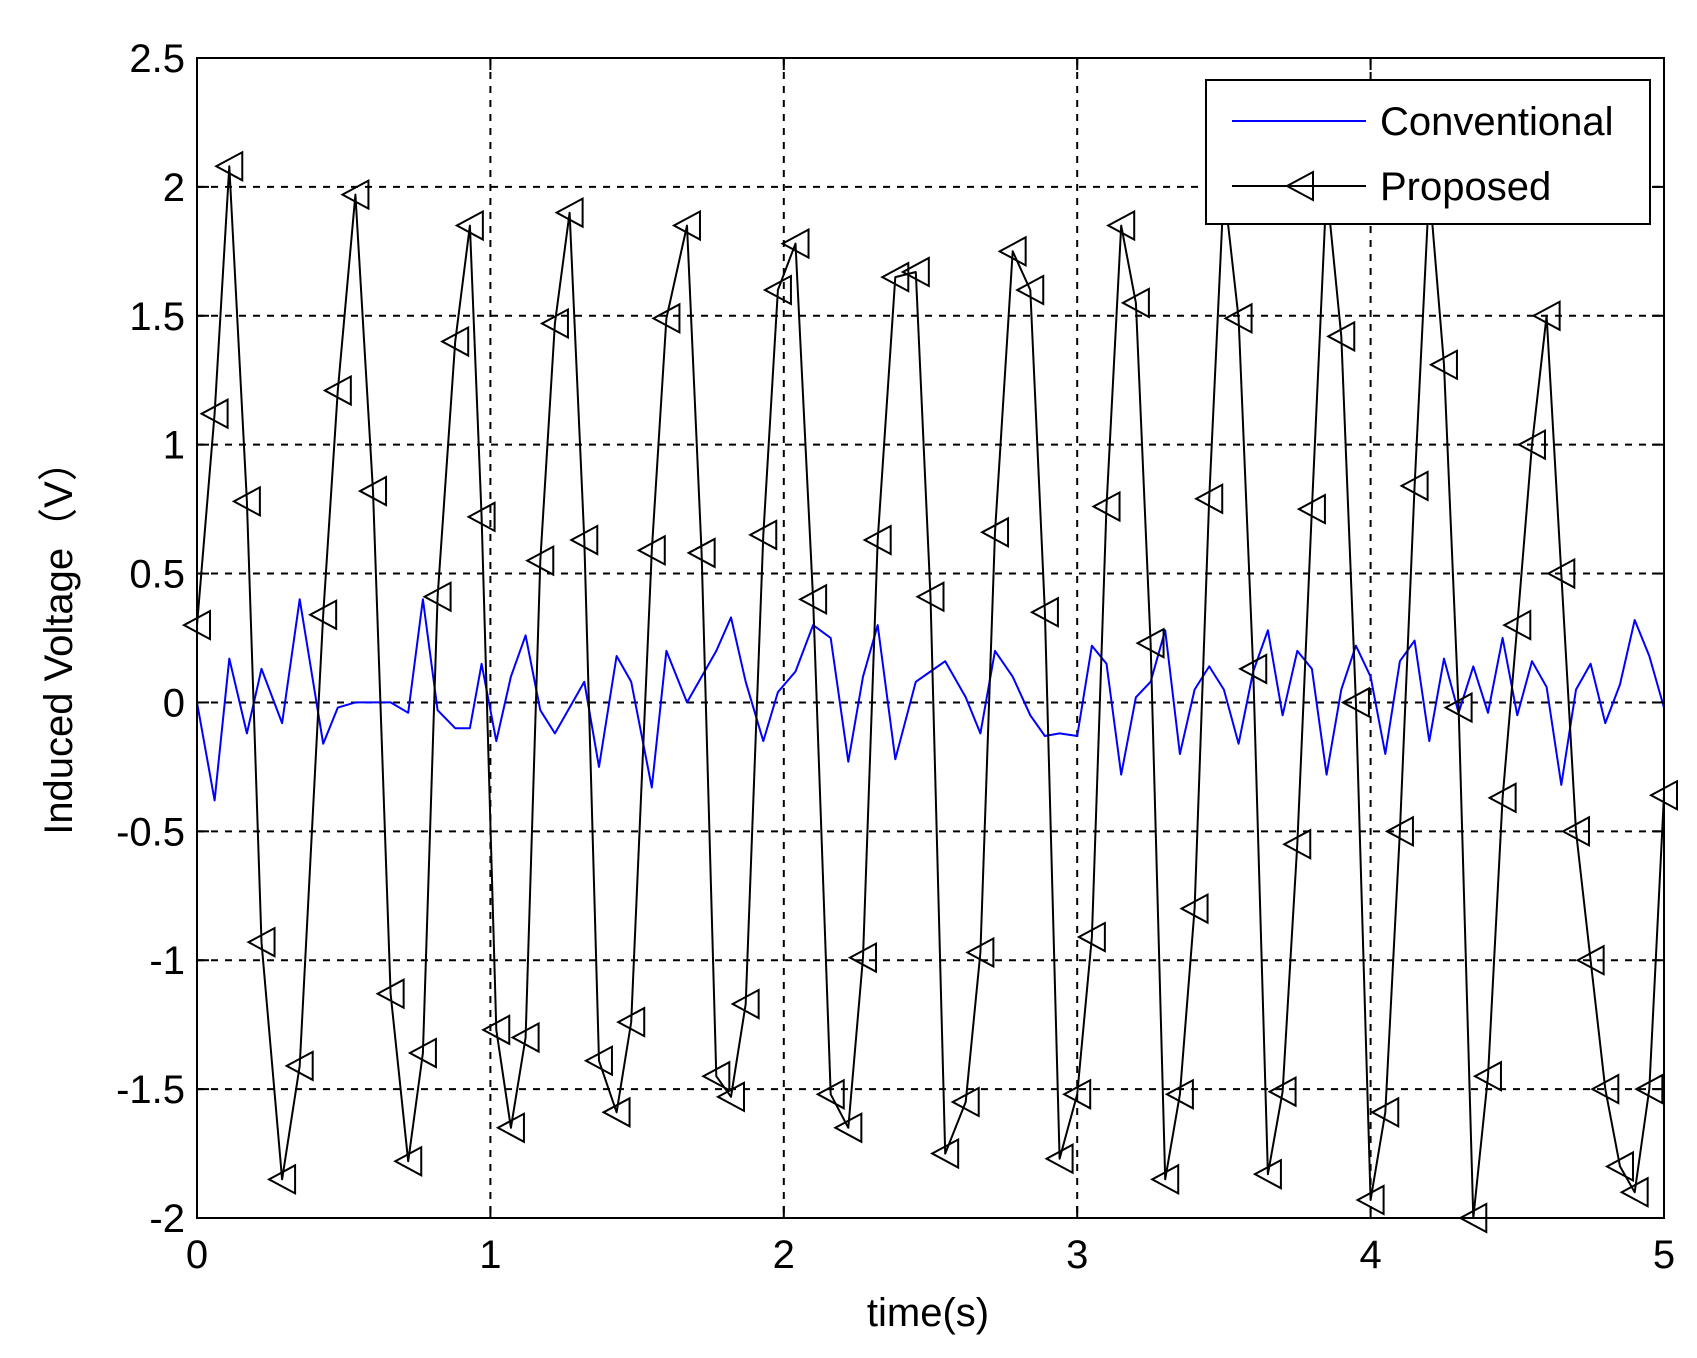  Describe the element at coordinates (1497, 122) in the screenshot. I see `legend-label-conventional: Conventional` at that location.